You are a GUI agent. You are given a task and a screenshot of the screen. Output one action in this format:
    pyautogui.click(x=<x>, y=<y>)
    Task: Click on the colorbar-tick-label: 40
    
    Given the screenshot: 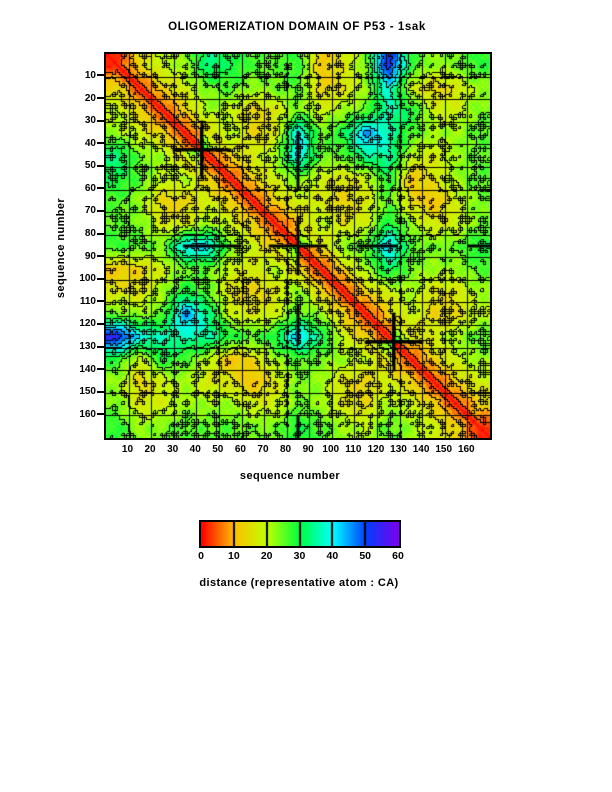 What is the action you would take?
    pyautogui.click(x=332, y=556)
    